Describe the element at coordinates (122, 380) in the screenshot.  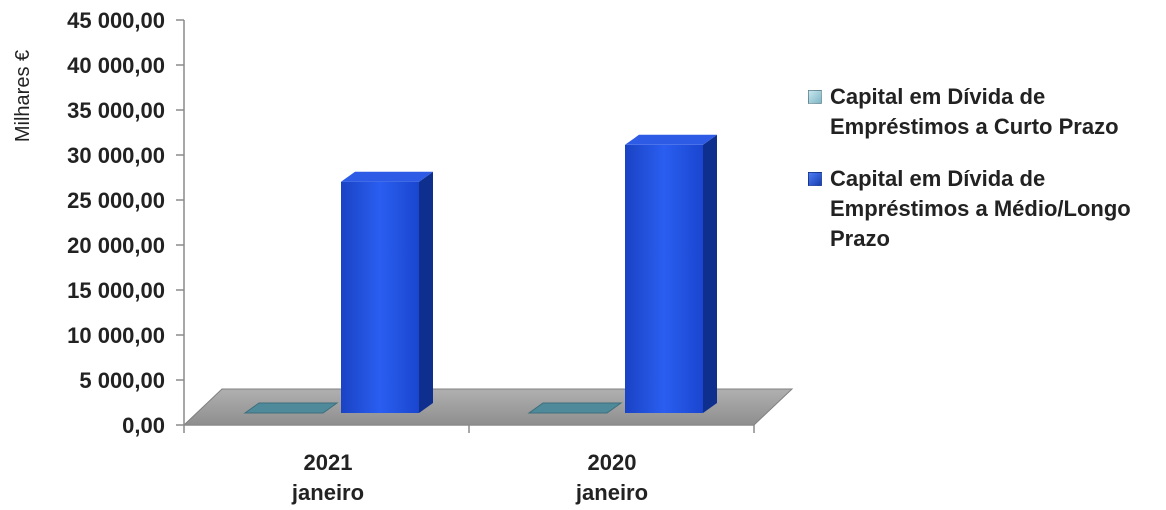
I see `y-tick-label: 5 000,00` at that location.